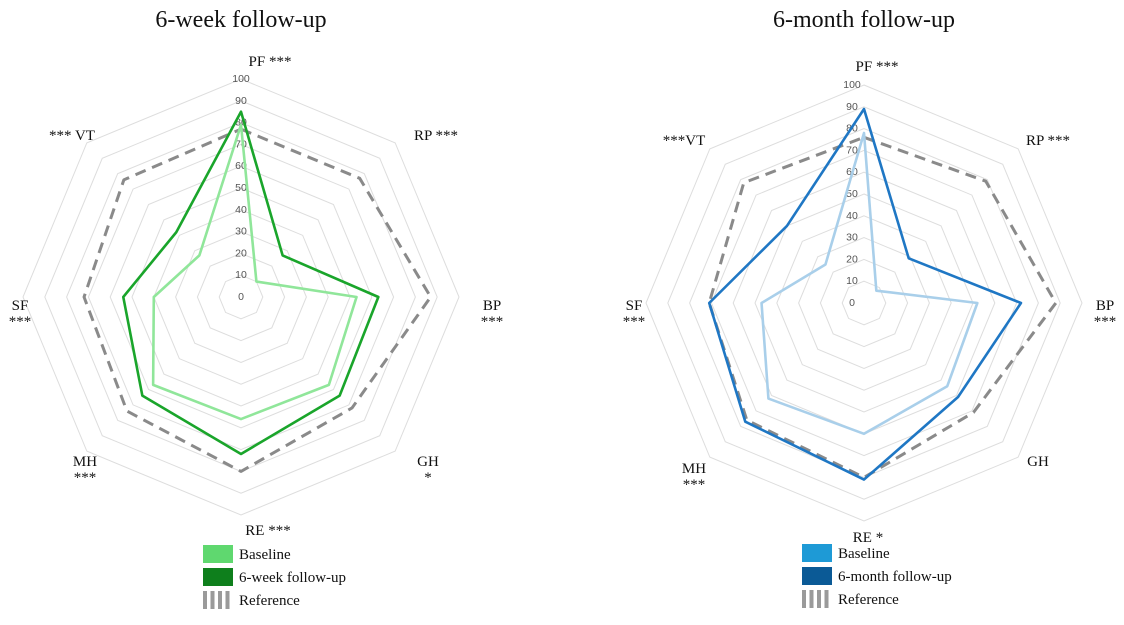  Describe the element at coordinates (864, 20) in the screenshot. I see `chart-title: 6-month follow-up` at that location.